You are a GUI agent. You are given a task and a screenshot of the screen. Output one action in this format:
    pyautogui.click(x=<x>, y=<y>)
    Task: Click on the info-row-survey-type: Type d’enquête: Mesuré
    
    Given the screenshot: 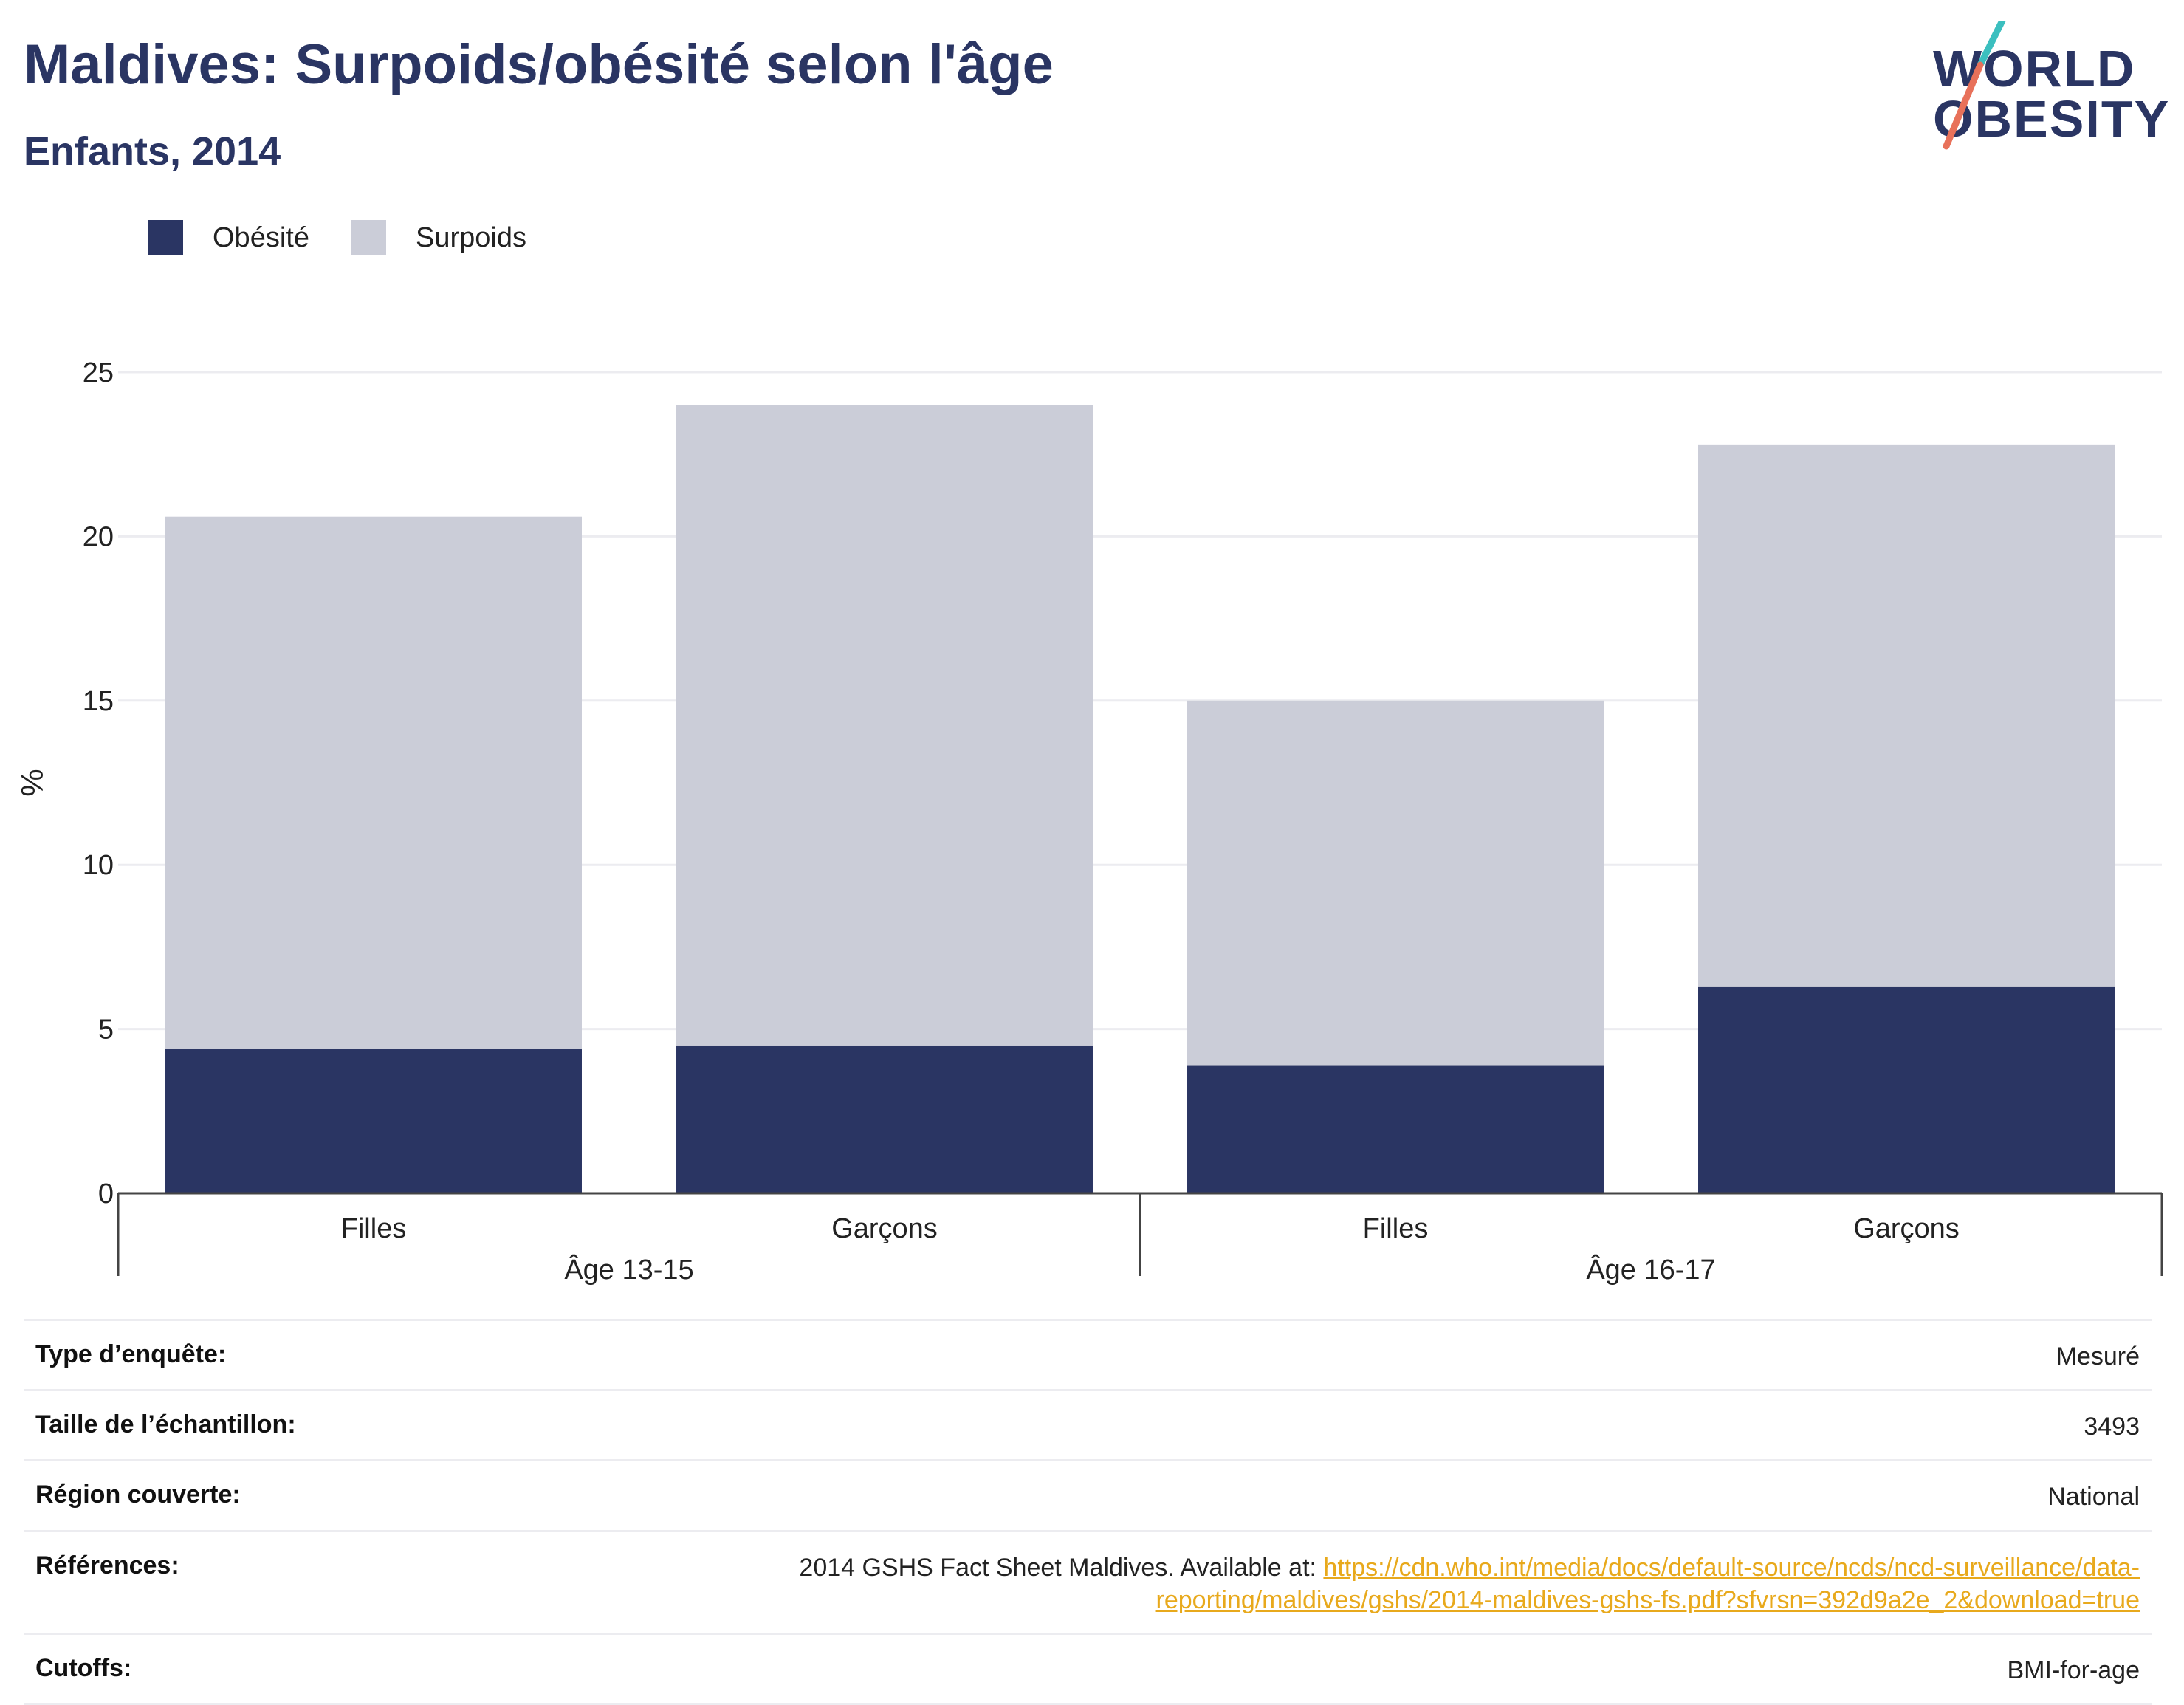 What is the action you would take?
    pyautogui.click(x=1088, y=1354)
    